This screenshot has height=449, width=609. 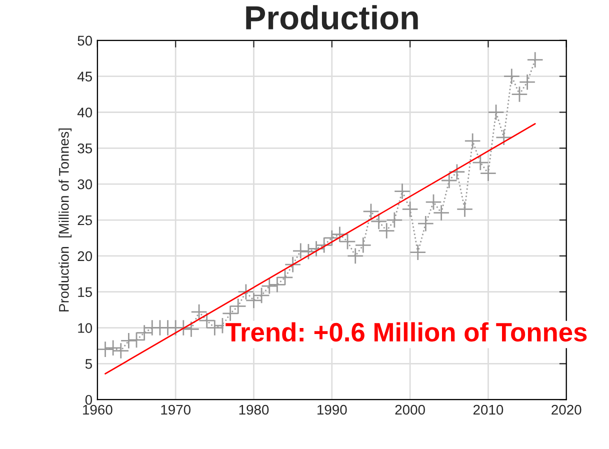 I want to click on y-tick-label: 25, so click(x=85, y=220).